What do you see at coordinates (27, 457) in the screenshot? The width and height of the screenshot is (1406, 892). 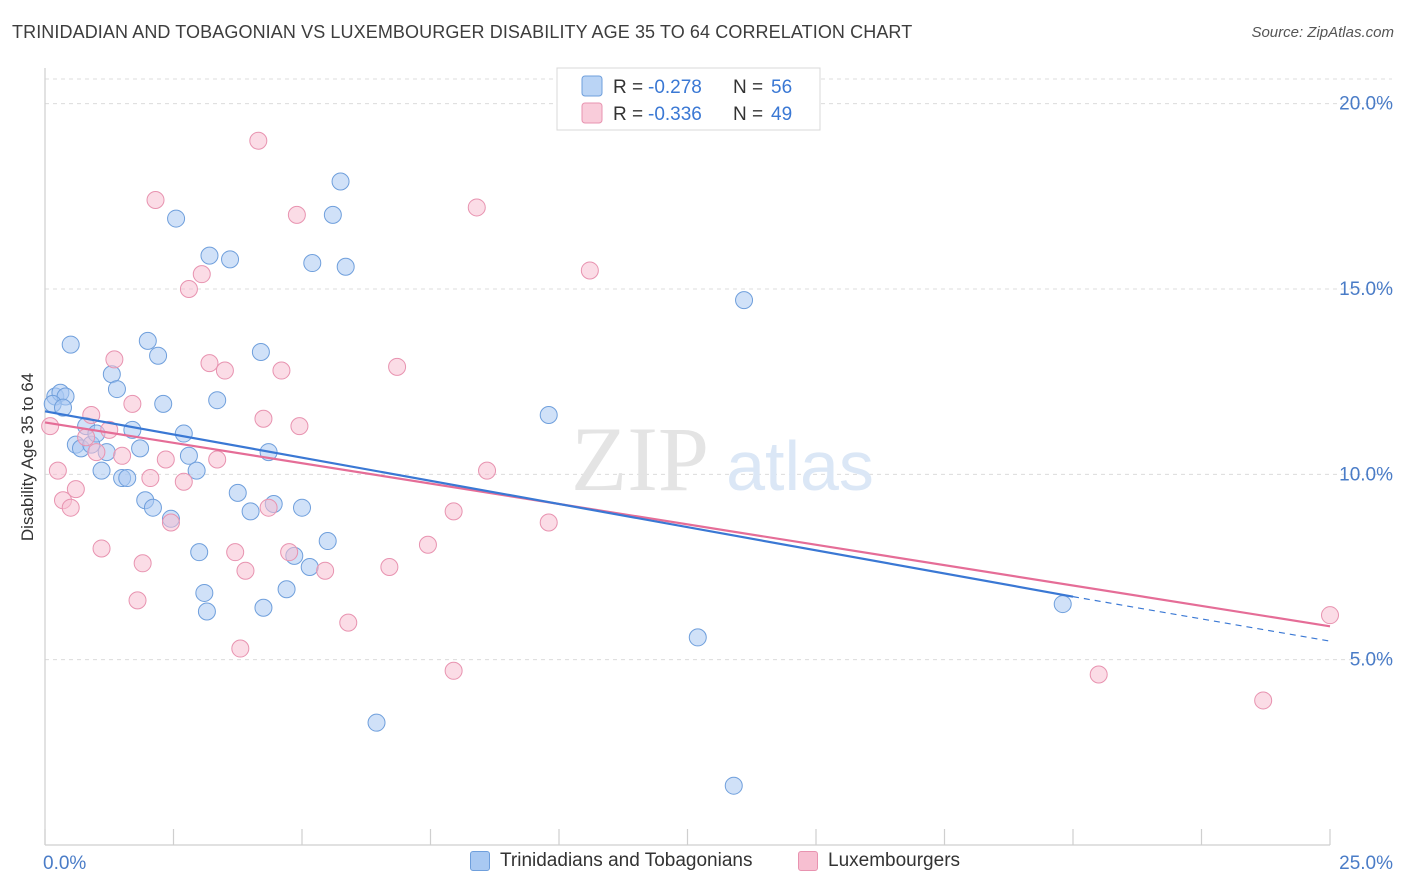 I see `y-axis-label: Disability Age 35 to 64` at bounding box center [27, 457].